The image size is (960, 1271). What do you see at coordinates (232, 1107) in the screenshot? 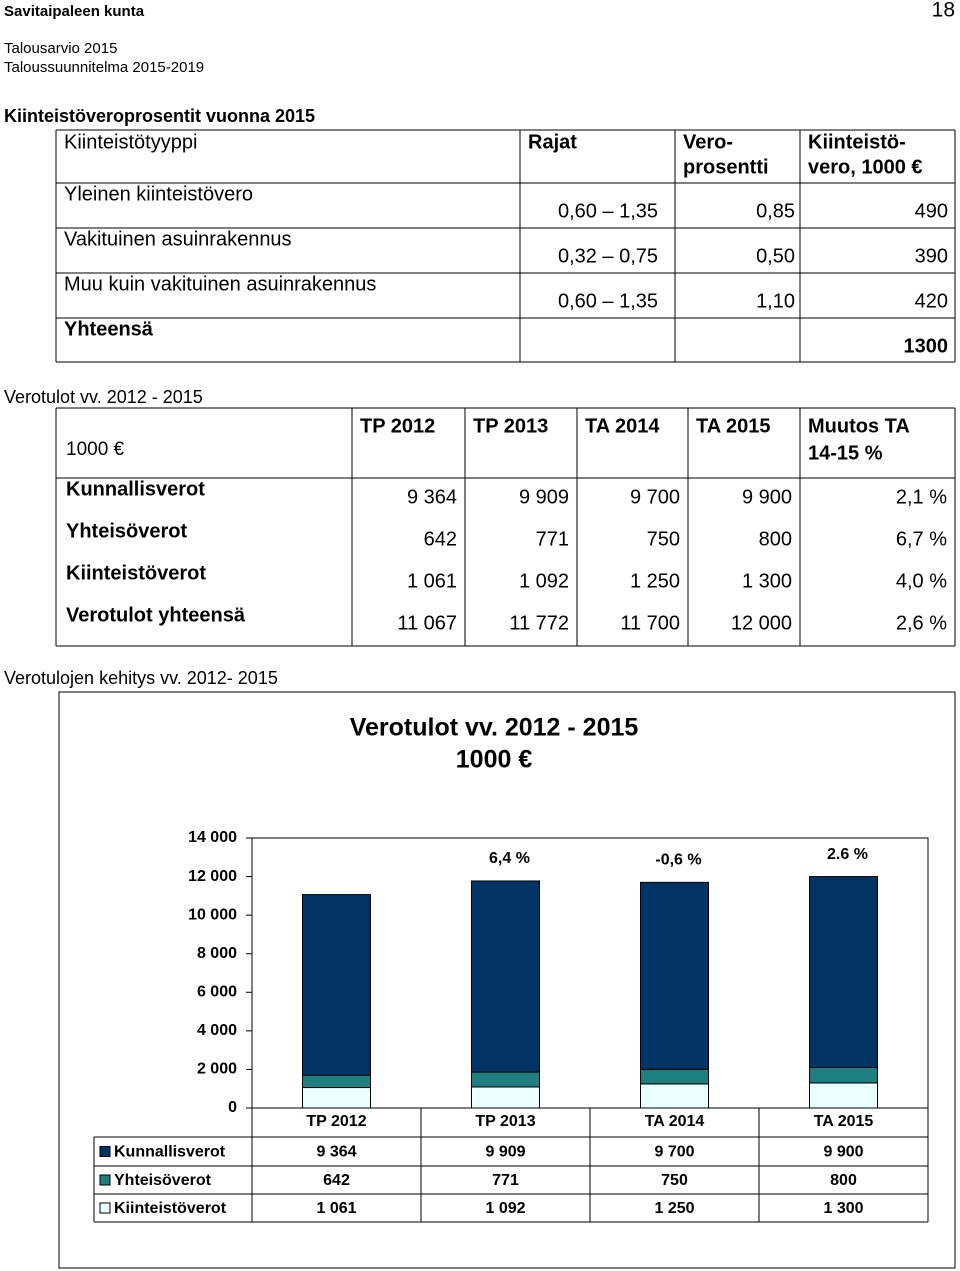
I see `y-tick-label: 0` at bounding box center [232, 1107].